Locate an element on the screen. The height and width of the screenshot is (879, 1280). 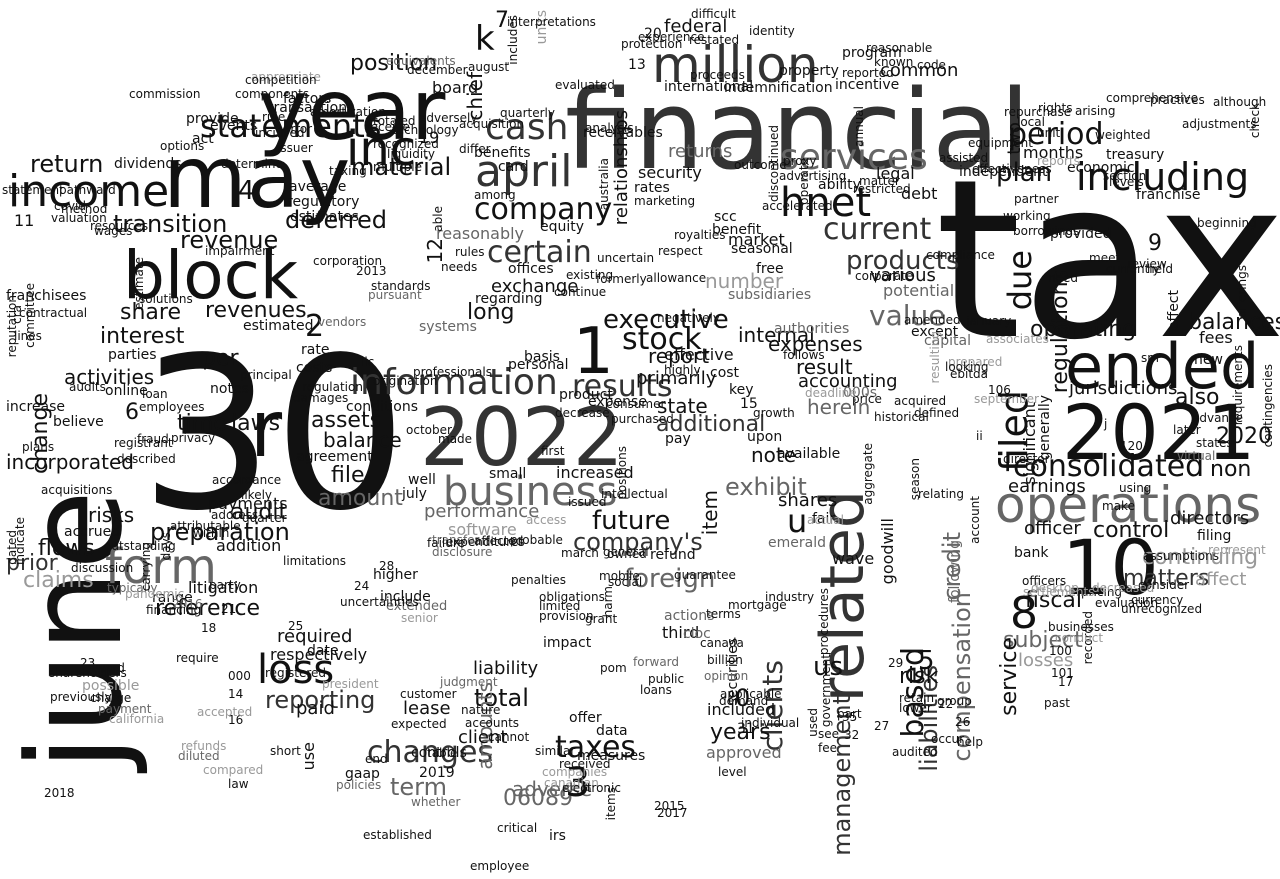
cloud-word: 35 is located at coordinates (850, 717).